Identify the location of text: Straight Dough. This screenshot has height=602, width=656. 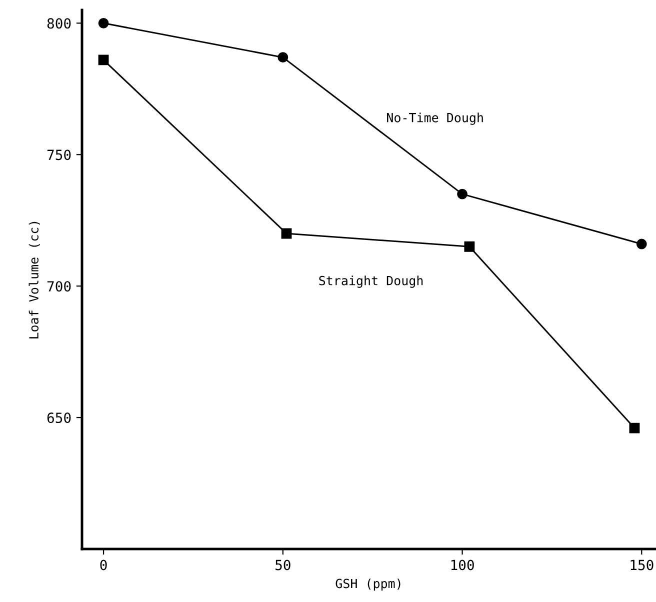
(371, 282).